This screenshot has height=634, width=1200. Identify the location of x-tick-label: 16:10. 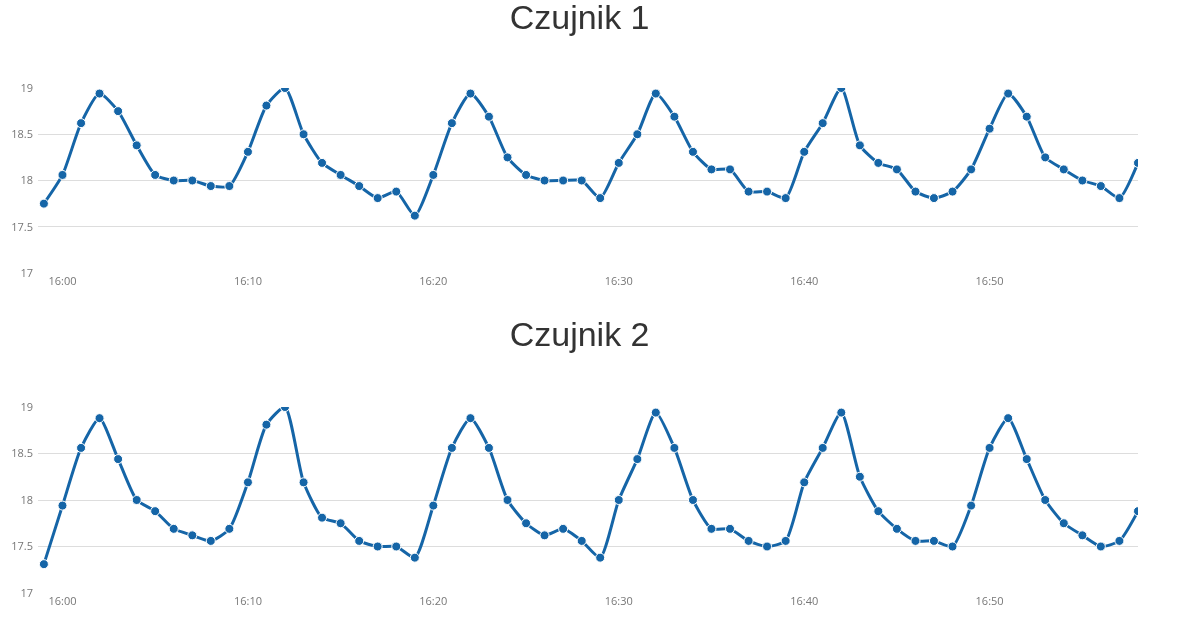
(247, 280).